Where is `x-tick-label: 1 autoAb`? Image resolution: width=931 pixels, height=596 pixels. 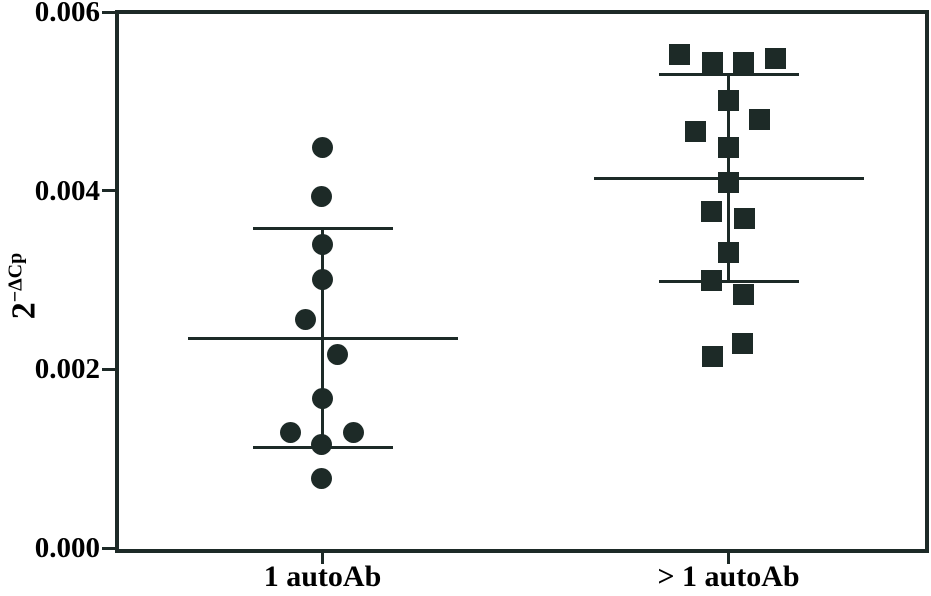 x-tick-label: 1 autoAb is located at coordinates (322, 576).